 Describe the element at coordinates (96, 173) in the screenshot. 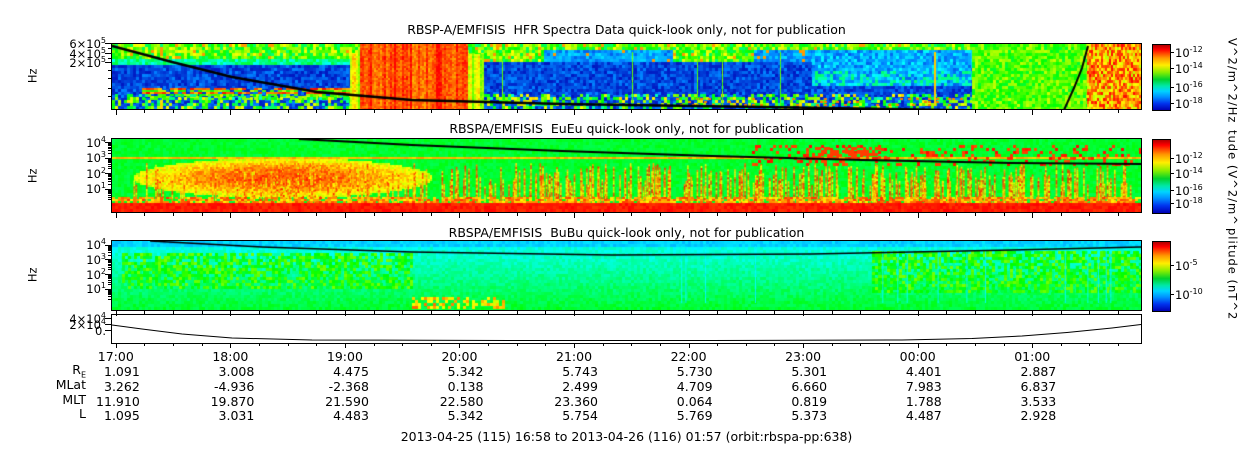

I see `panel2-ytick-3: 102` at that location.